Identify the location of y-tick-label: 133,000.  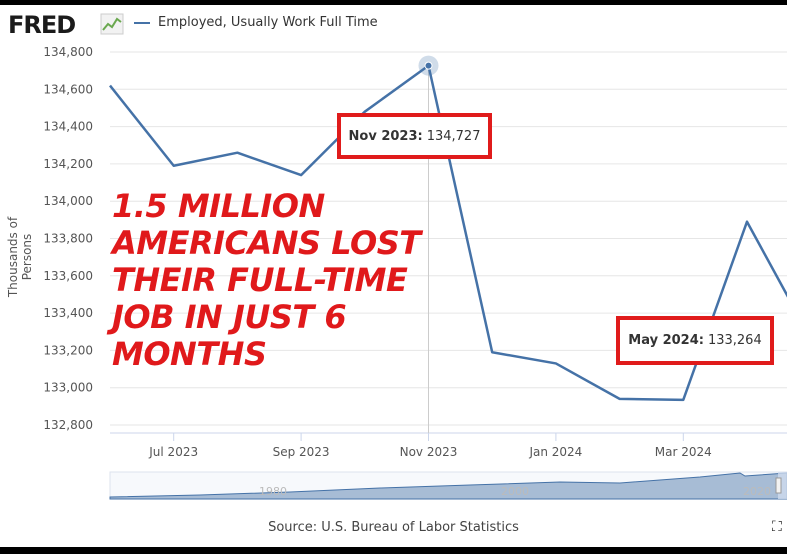
(68, 388).